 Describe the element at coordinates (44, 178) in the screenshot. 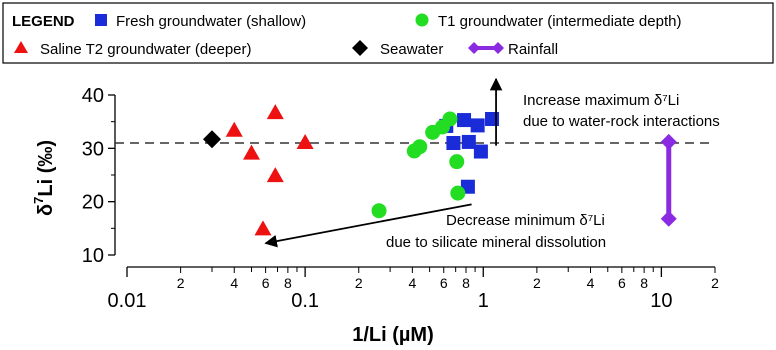

I see `y-axis-title: δ7Li (‰)` at that location.